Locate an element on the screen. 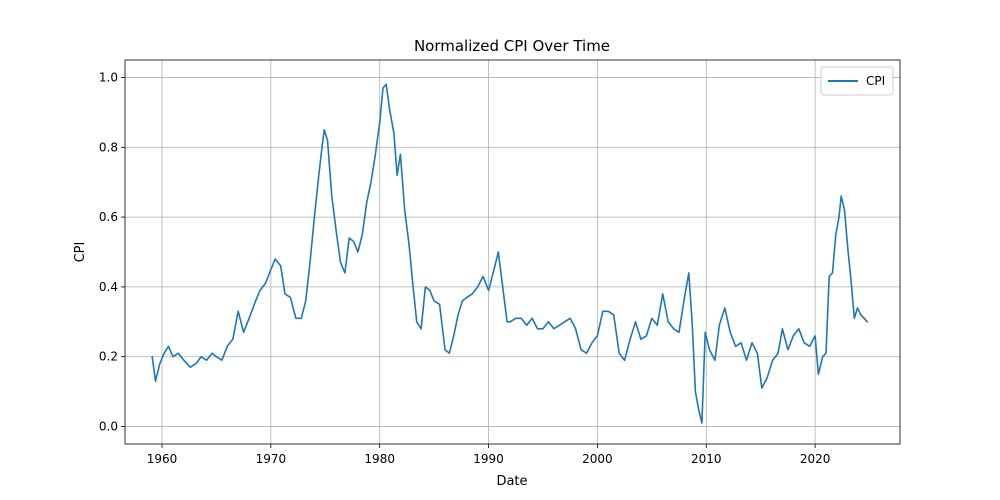  y-tick-label: 0.6 is located at coordinates (108, 217).